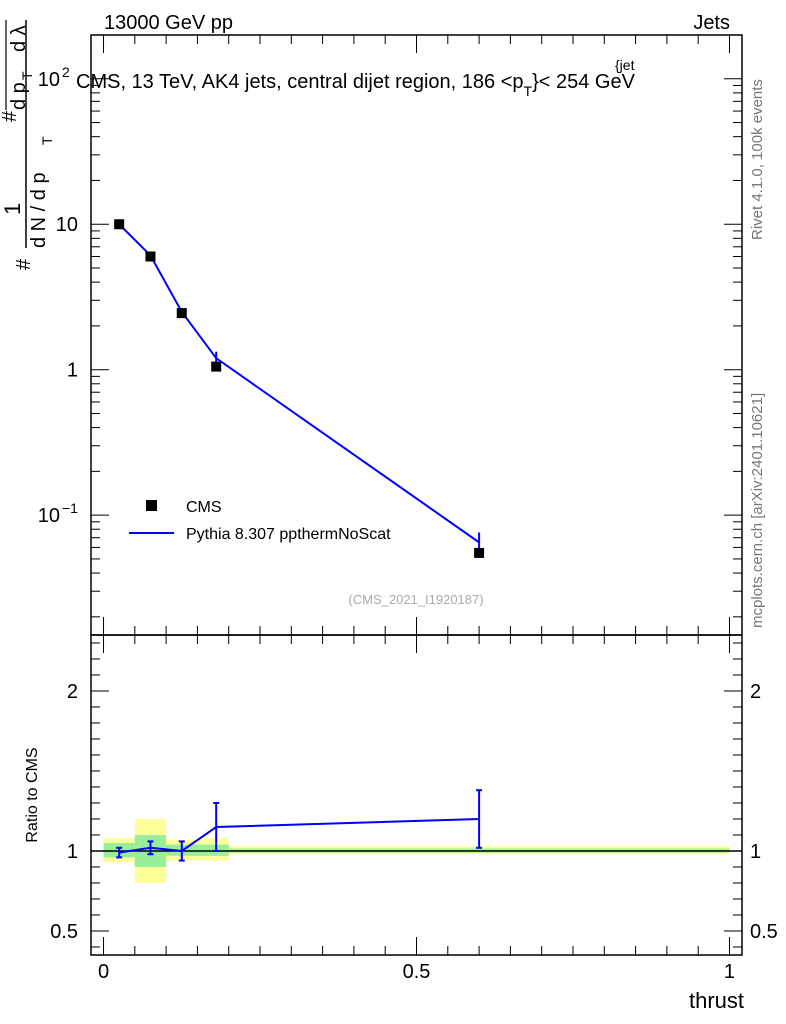 This screenshot has height=1024, width=786. Describe the element at coordinates (716, 1000) in the screenshot. I see `x-axis-label: thrust` at that location.